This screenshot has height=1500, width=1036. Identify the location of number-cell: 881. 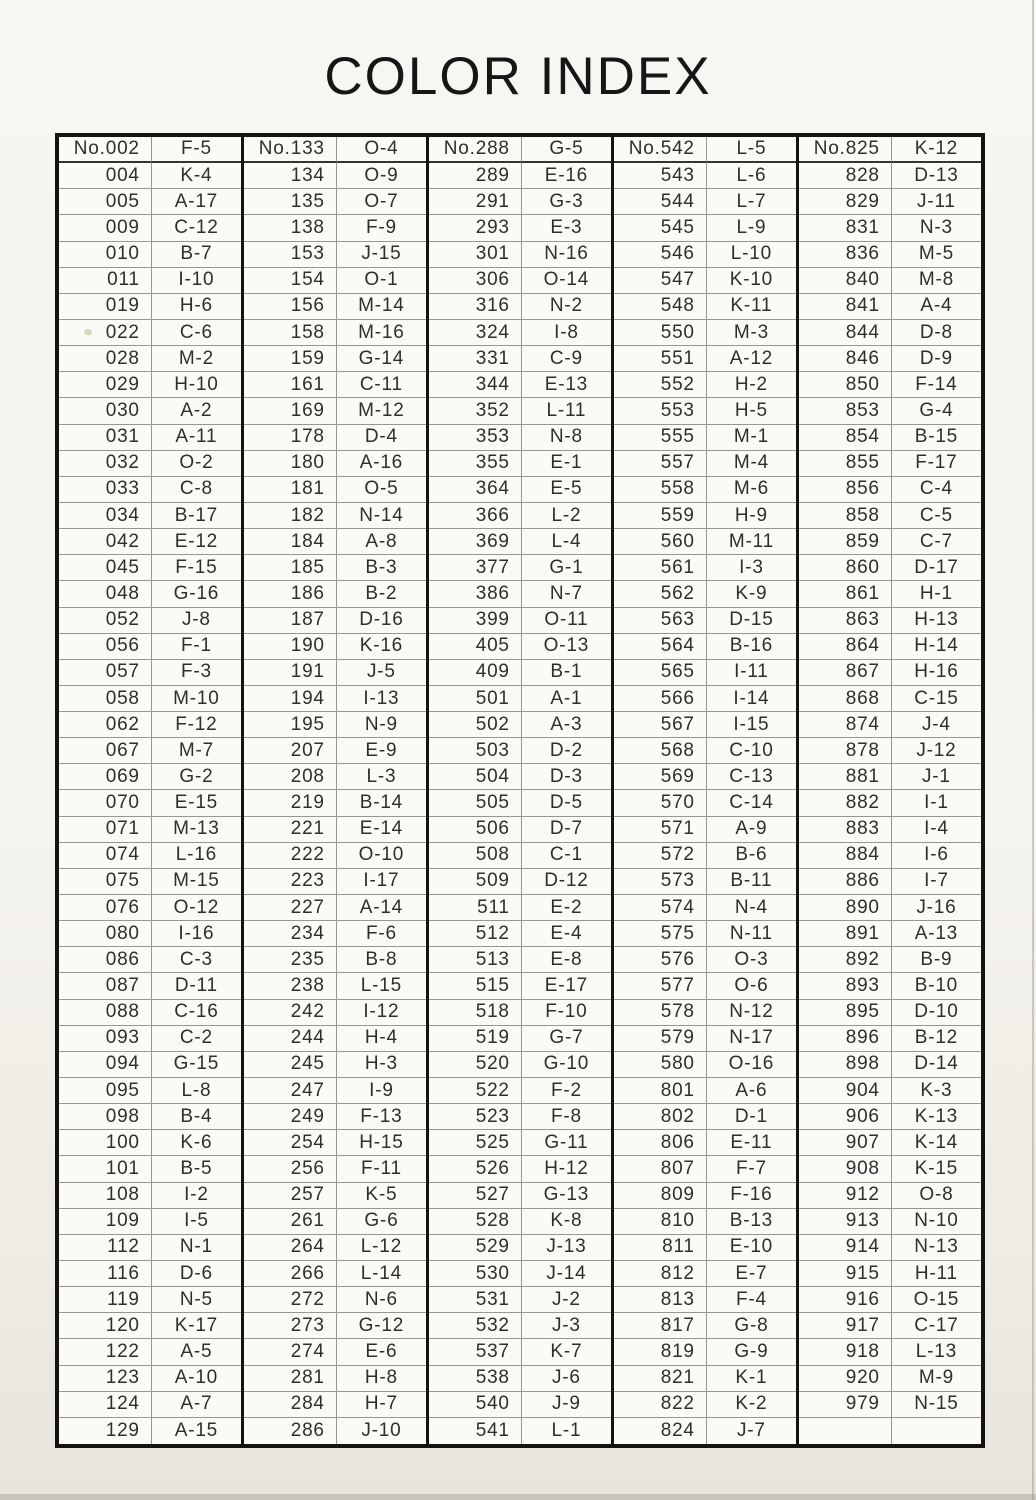
(845, 777).